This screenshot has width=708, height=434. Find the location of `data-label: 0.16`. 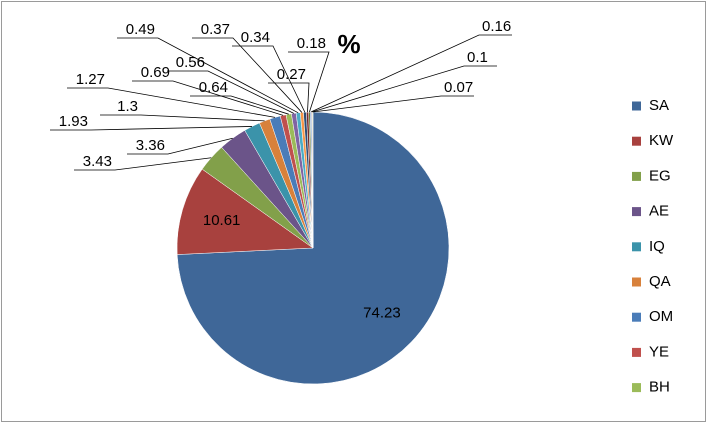

data-label: 0.16 is located at coordinates (496, 26).